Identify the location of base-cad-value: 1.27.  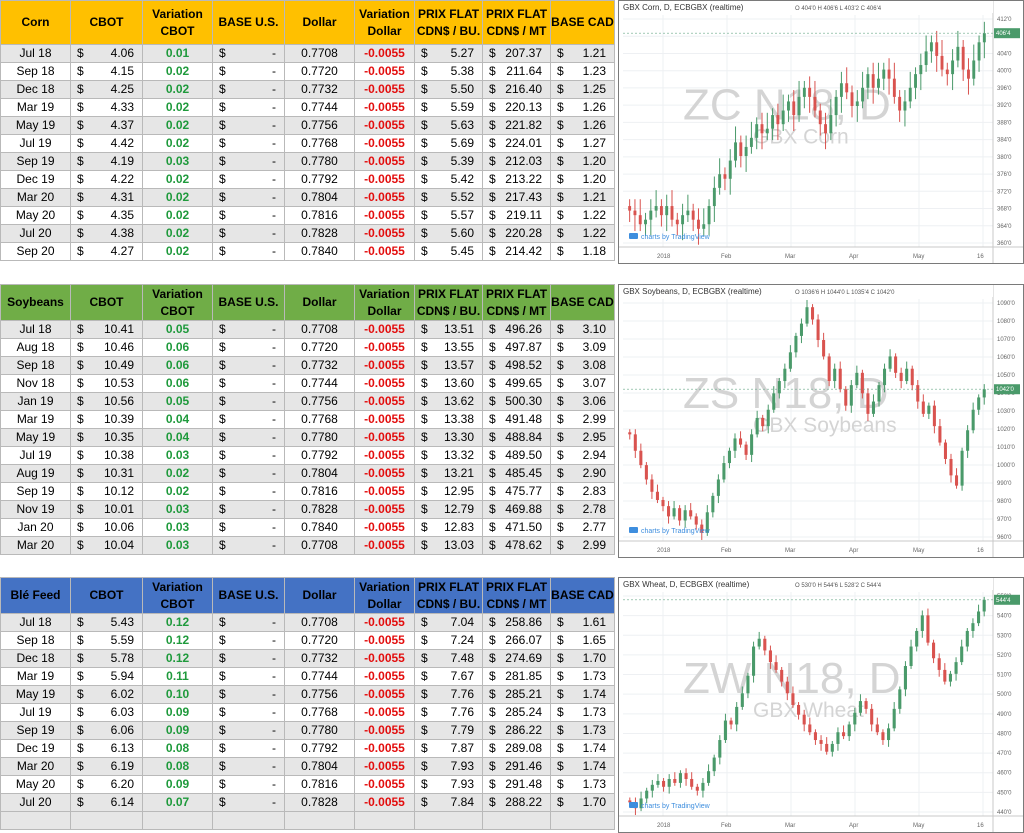
(594, 143).